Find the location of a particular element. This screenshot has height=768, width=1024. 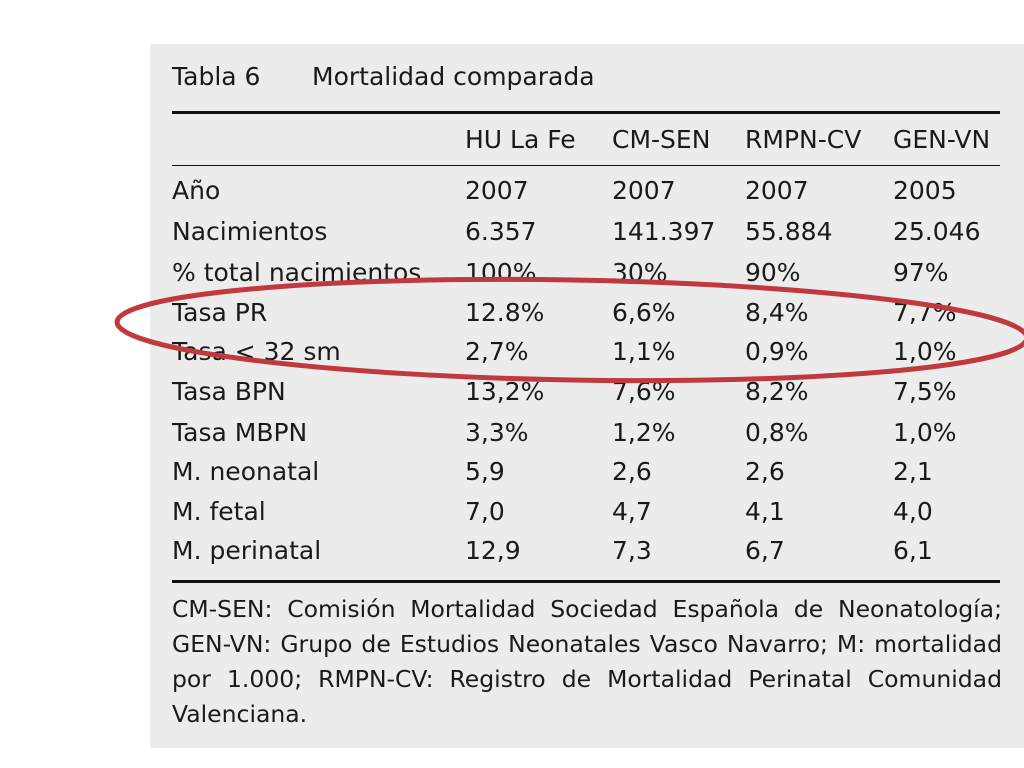

table-cell: 8,4% is located at coordinates (777, 312).